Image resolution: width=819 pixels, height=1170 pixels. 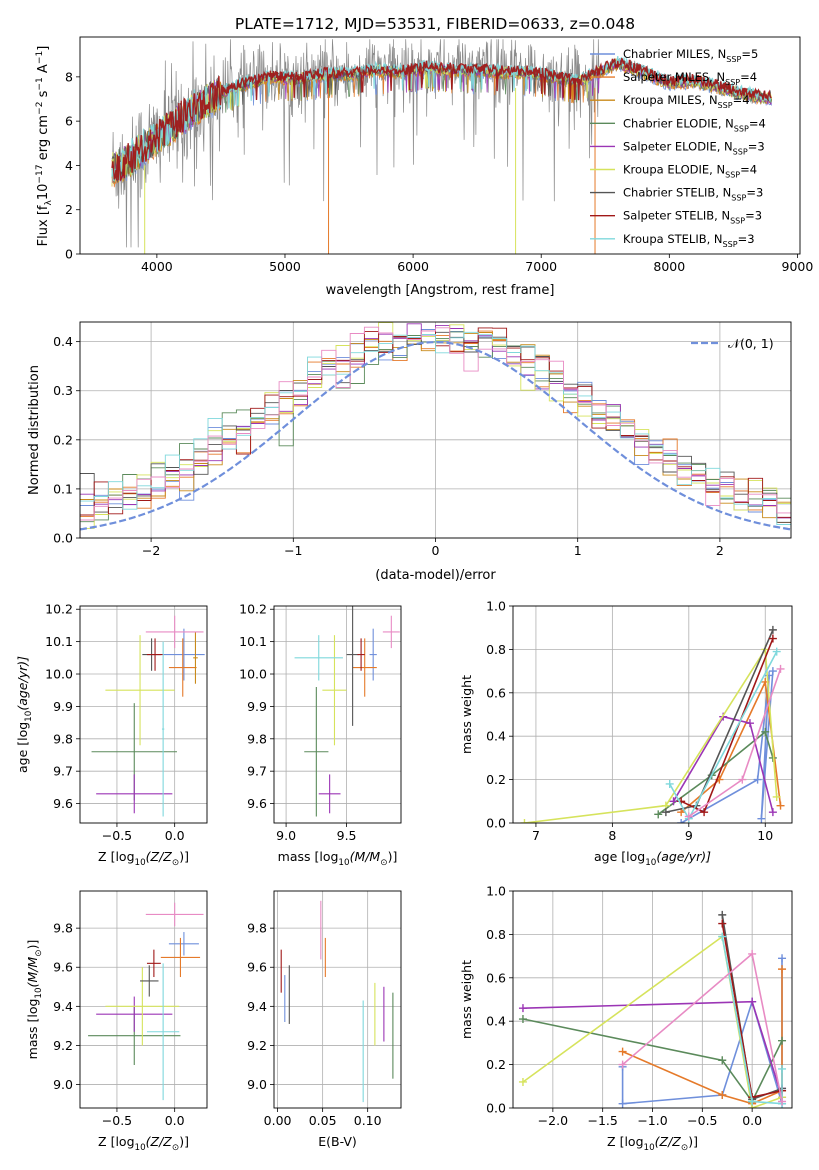 I want to click on x-tick-label: 4000, so click(x=157, y=266).